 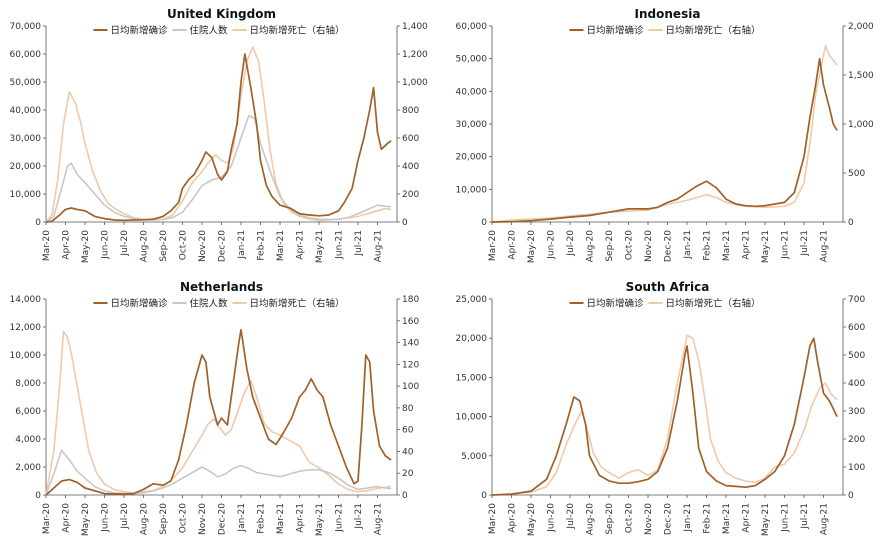 I want to click on left-tick-label: 60,000, so click(x=472, y=27).